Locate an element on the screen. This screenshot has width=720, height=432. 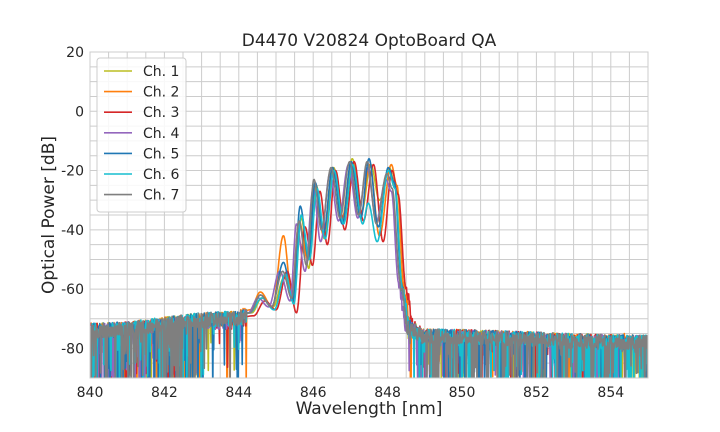
x-tick-label: 846 is located at coordinates (313, 393).